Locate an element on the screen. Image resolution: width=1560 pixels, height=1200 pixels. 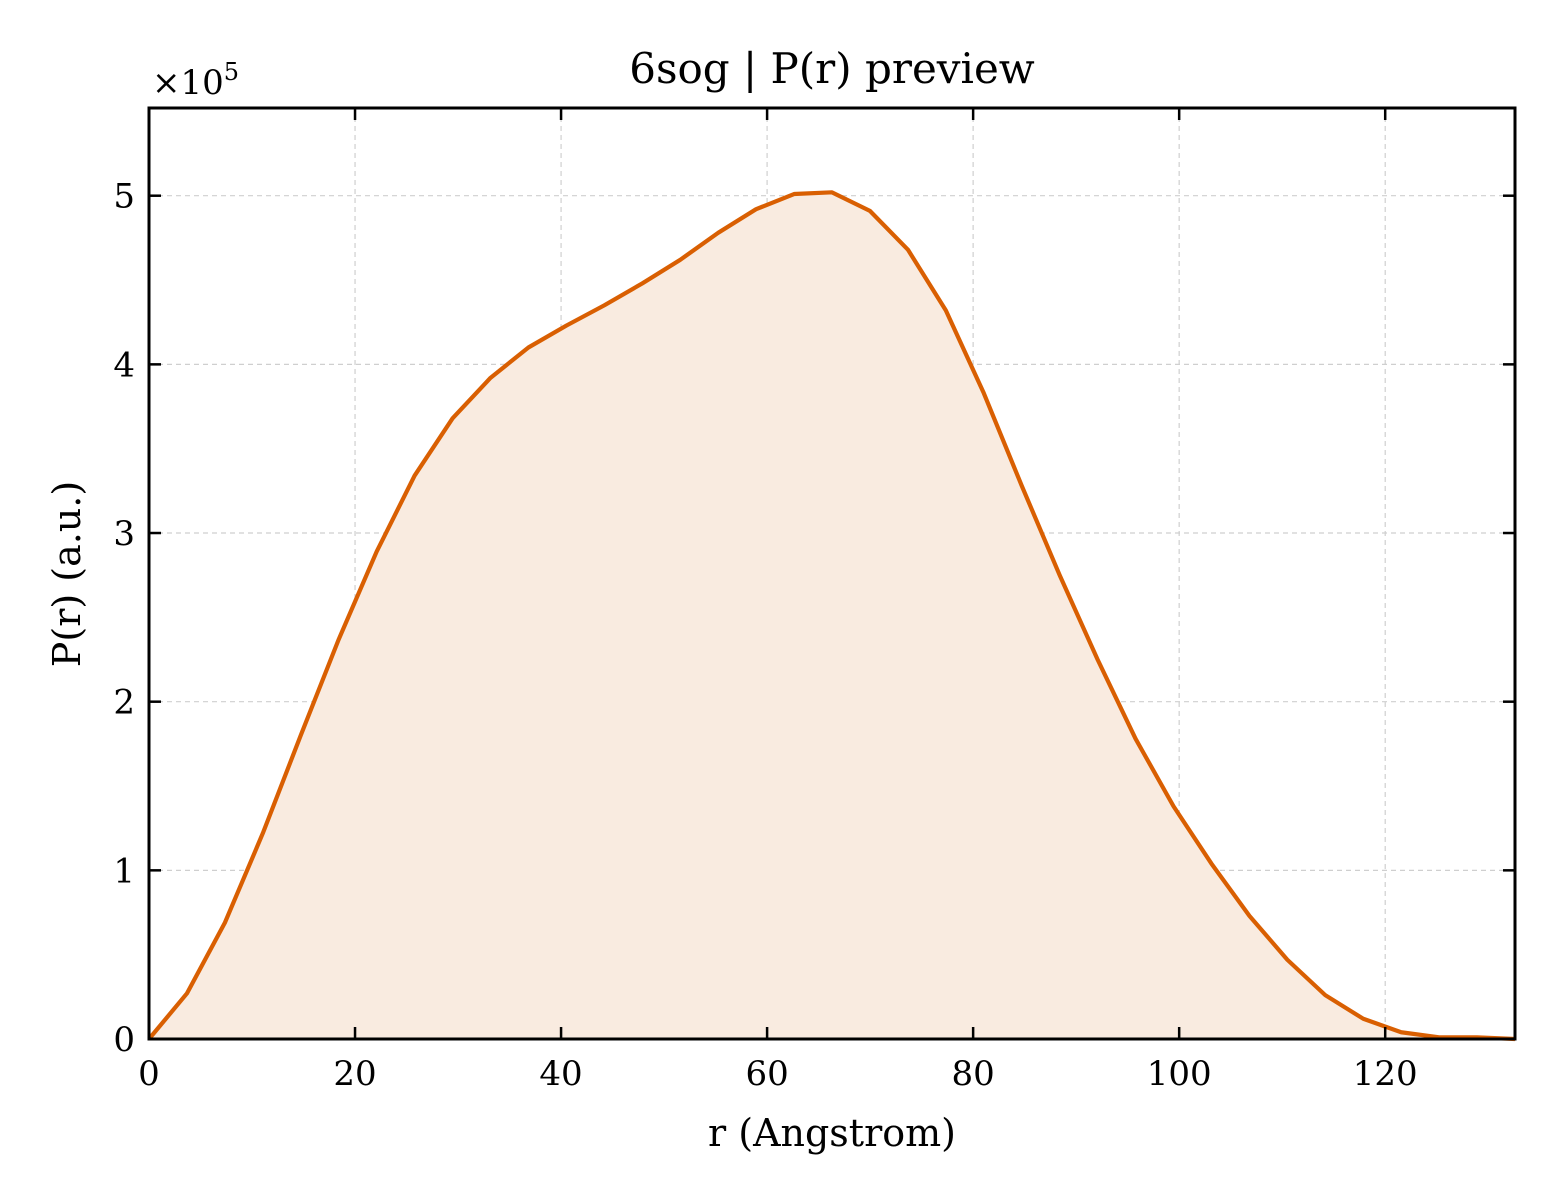
y-tick-label: 5 is located at coordinates (124, 197).